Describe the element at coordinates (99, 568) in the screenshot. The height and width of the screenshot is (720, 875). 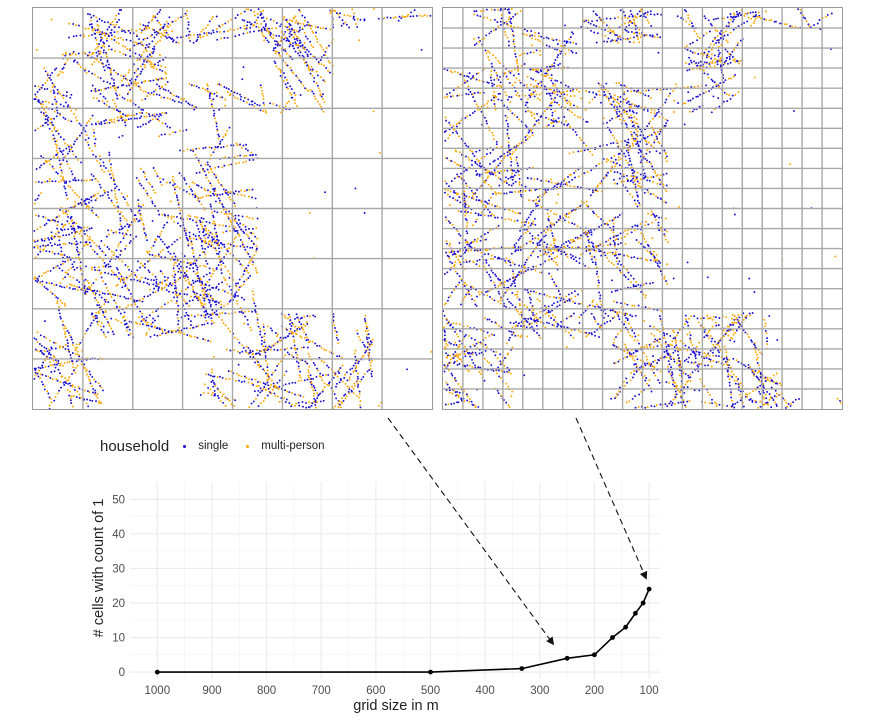
I see `y-axis-title: # cells with count of 1` at that location.